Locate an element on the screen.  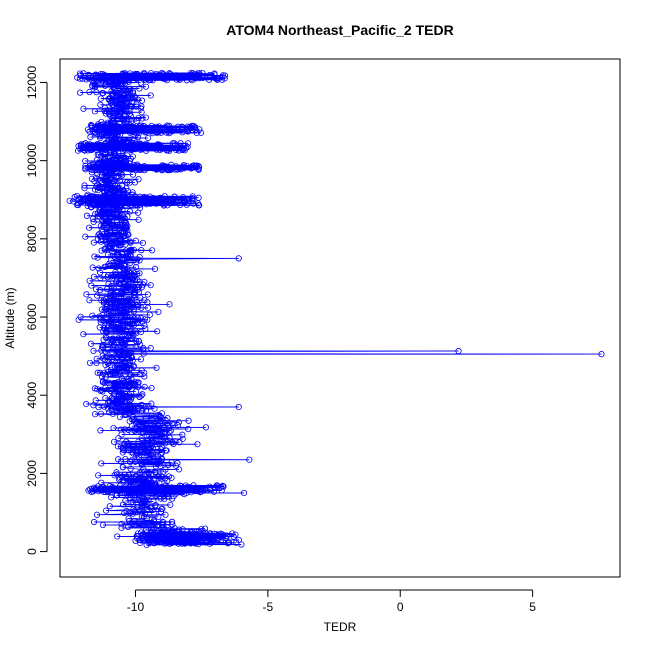
y-tick-label: 6000 is located at coordinates (32, 316).